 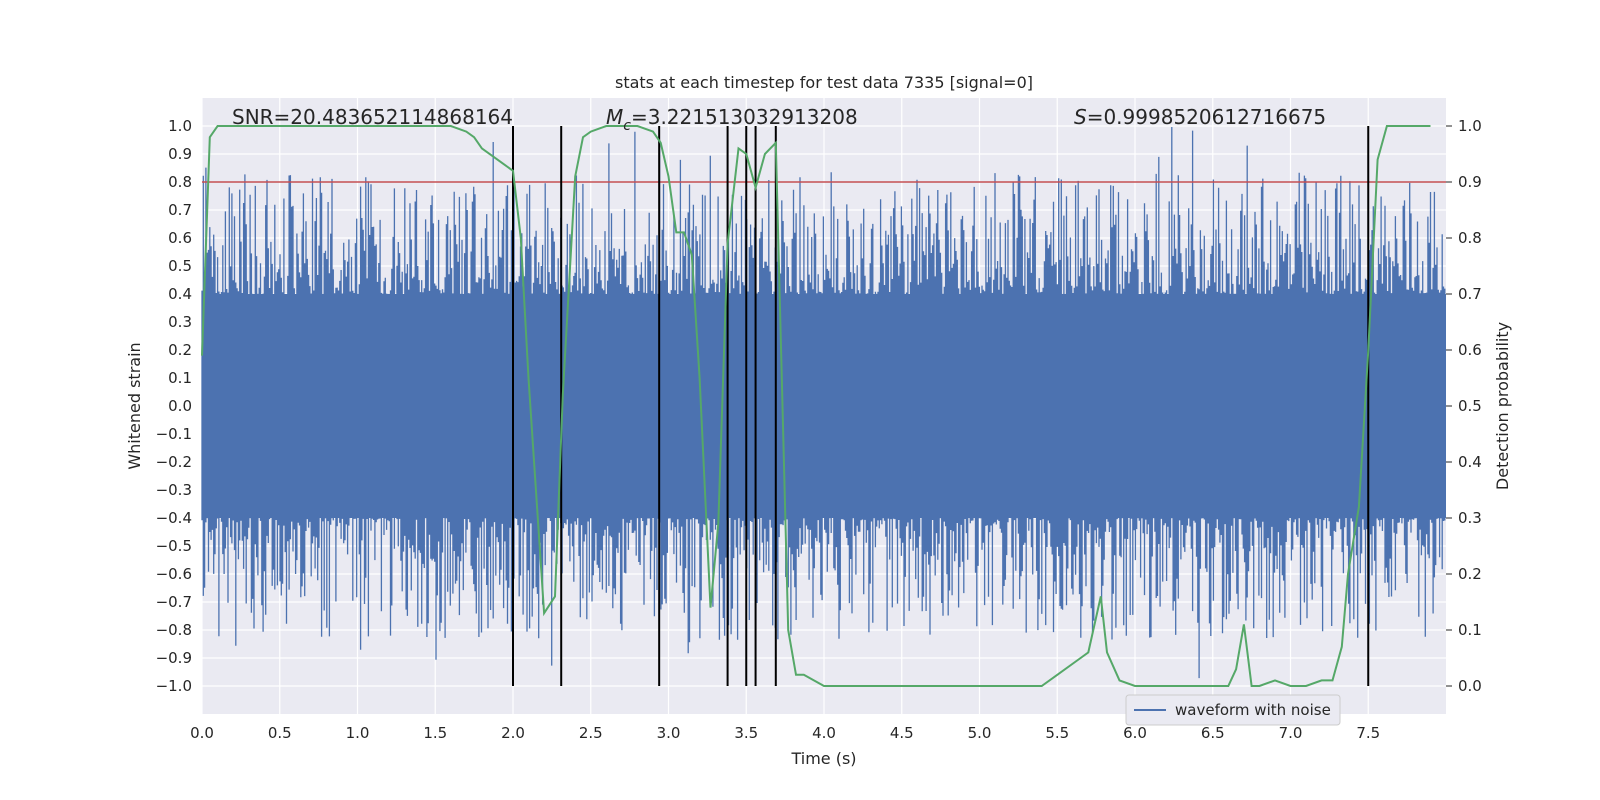 I want to click on score-value: =0.9998520612716675, so click(x=1206, y=117).